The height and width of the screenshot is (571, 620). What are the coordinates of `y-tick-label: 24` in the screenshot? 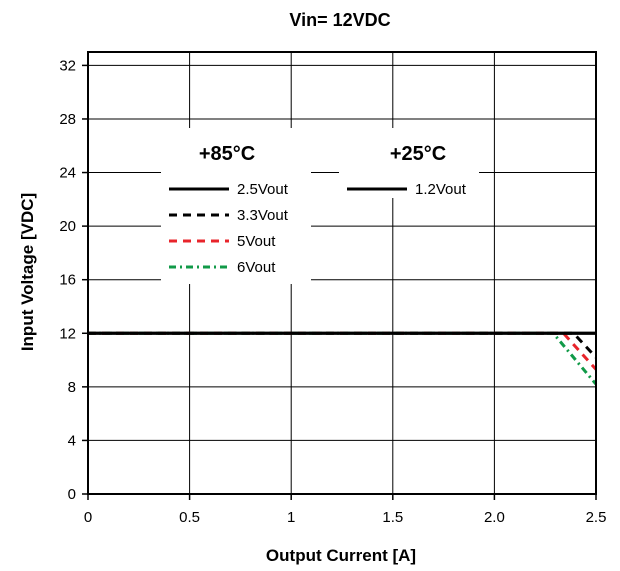 It's located at (67, 173).